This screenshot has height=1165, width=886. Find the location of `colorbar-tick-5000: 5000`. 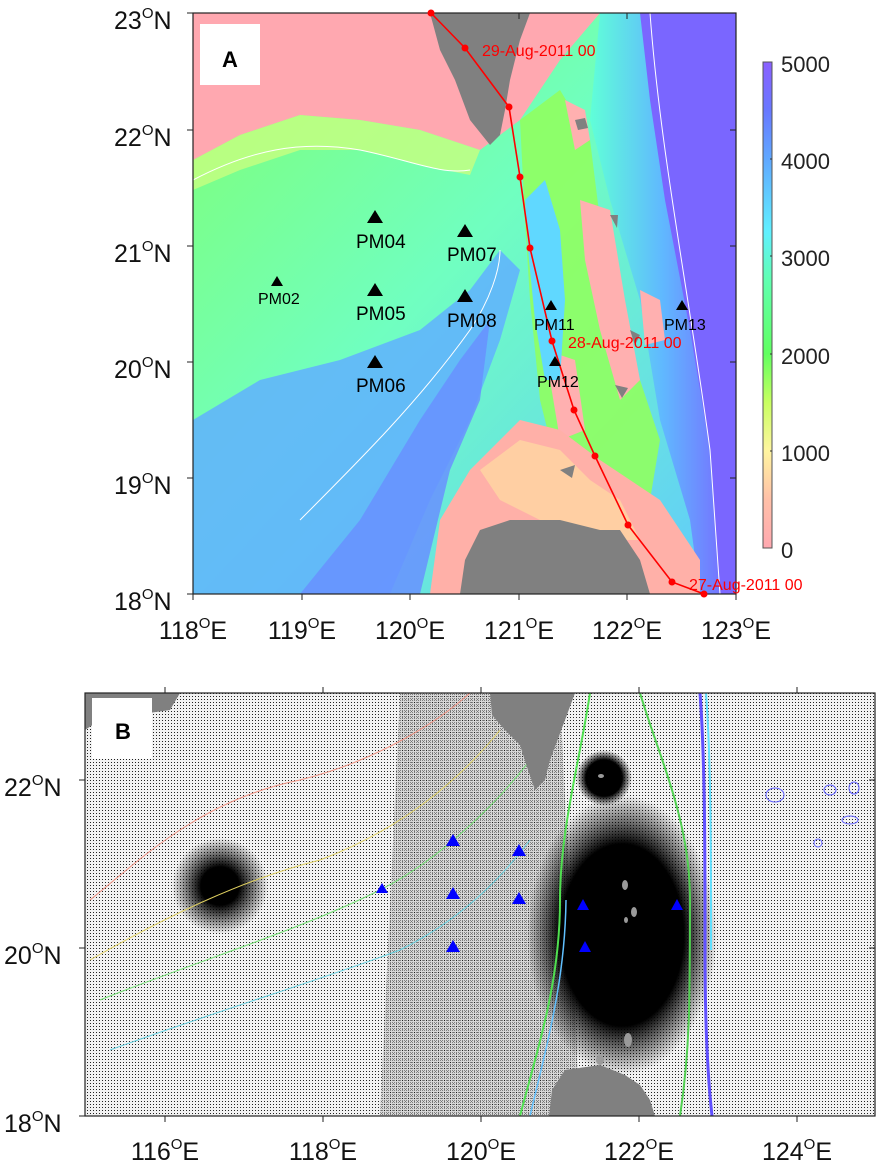

colorbar-tick-5000: 5000 is located at coordinates (805, 64).